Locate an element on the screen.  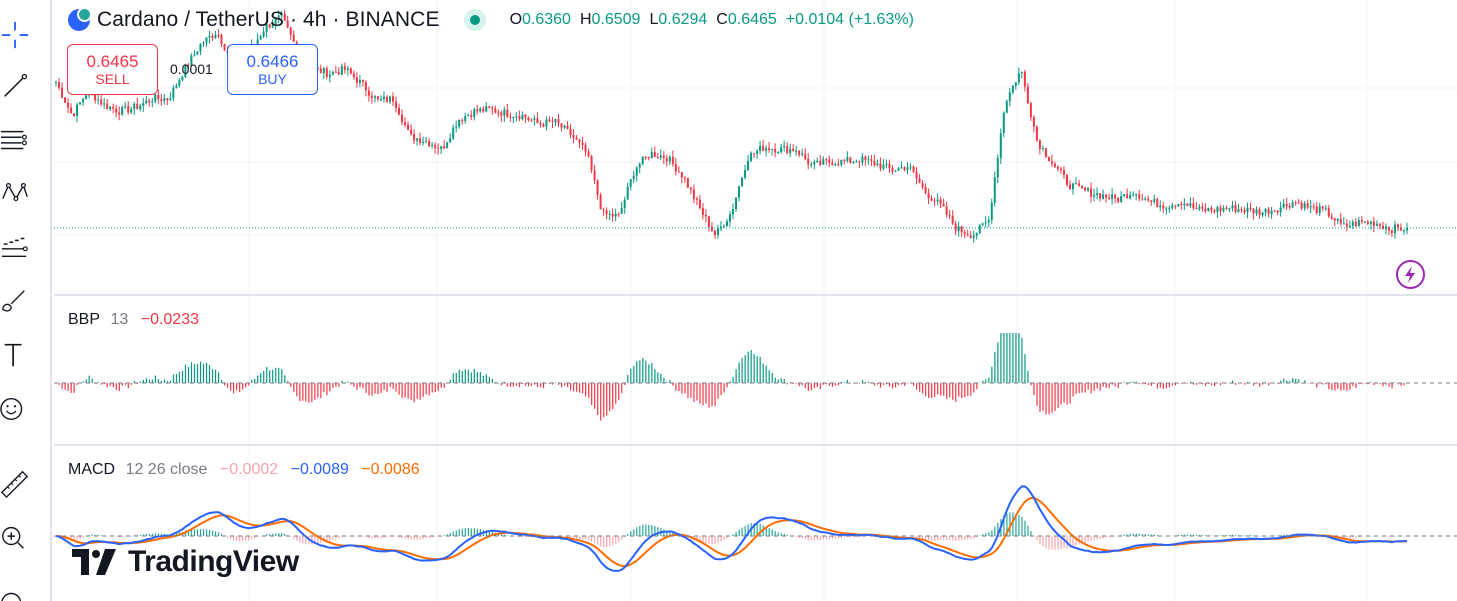
ruler-icon is located at coordinates (15, 483).